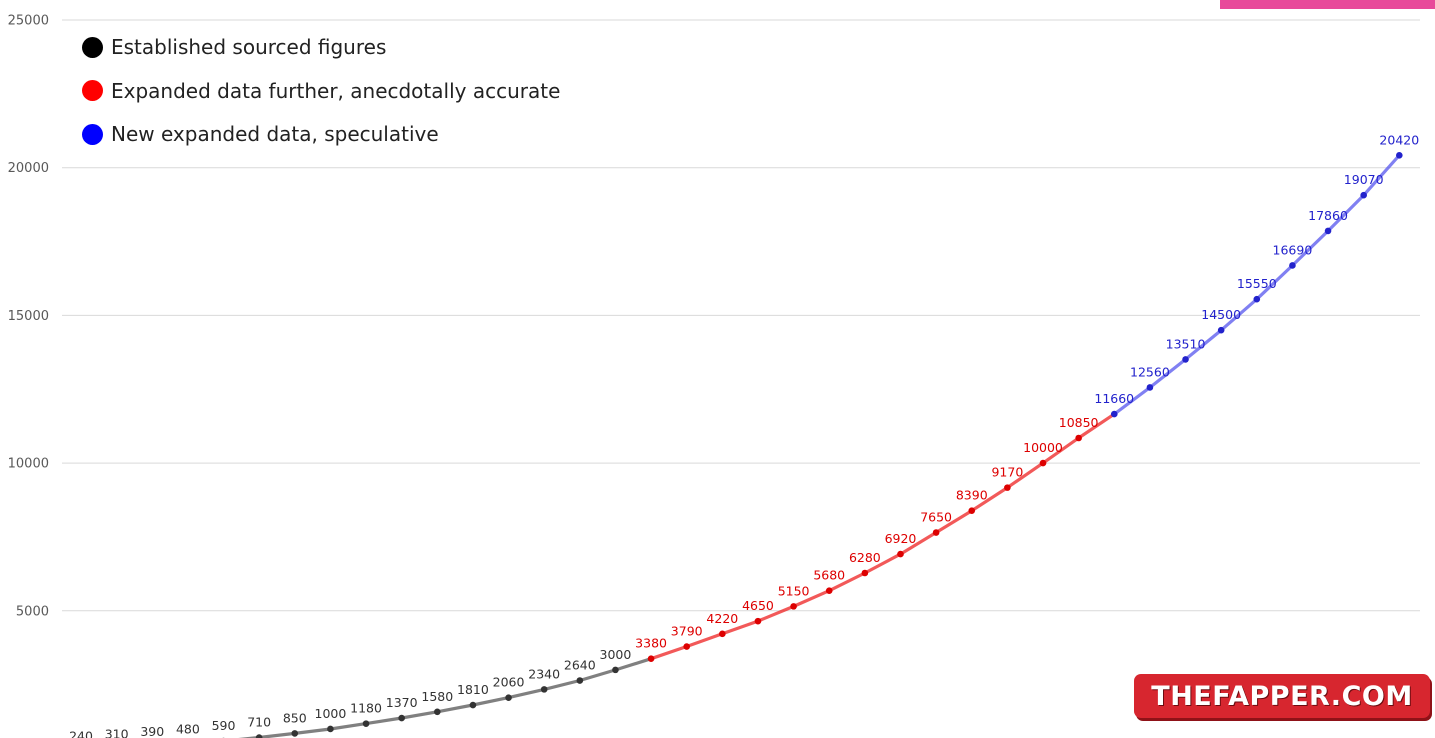  What do you see at coordinates (331, 713) in the screenshot?
I see `data-label: 1000` at bounding box center [331, 713].